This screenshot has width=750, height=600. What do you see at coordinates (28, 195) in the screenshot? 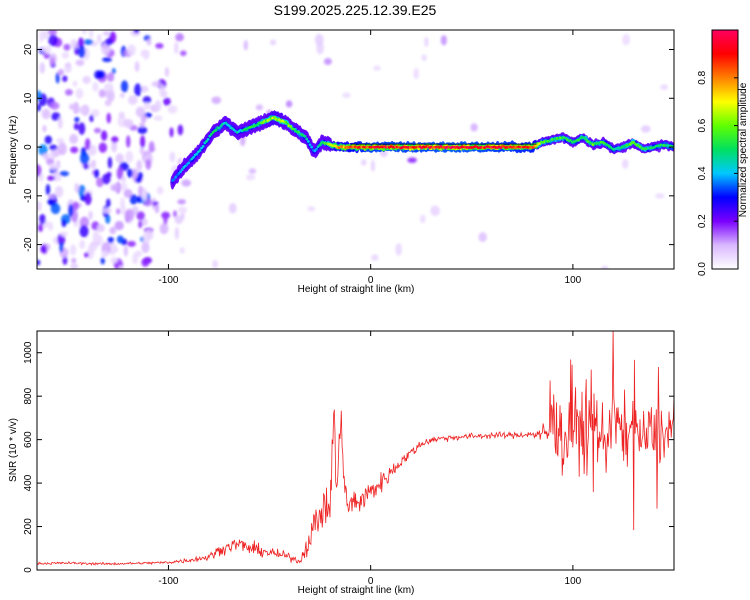
I see `spectrogram-y-tick-label: -10` at bounding box center [28, 195].